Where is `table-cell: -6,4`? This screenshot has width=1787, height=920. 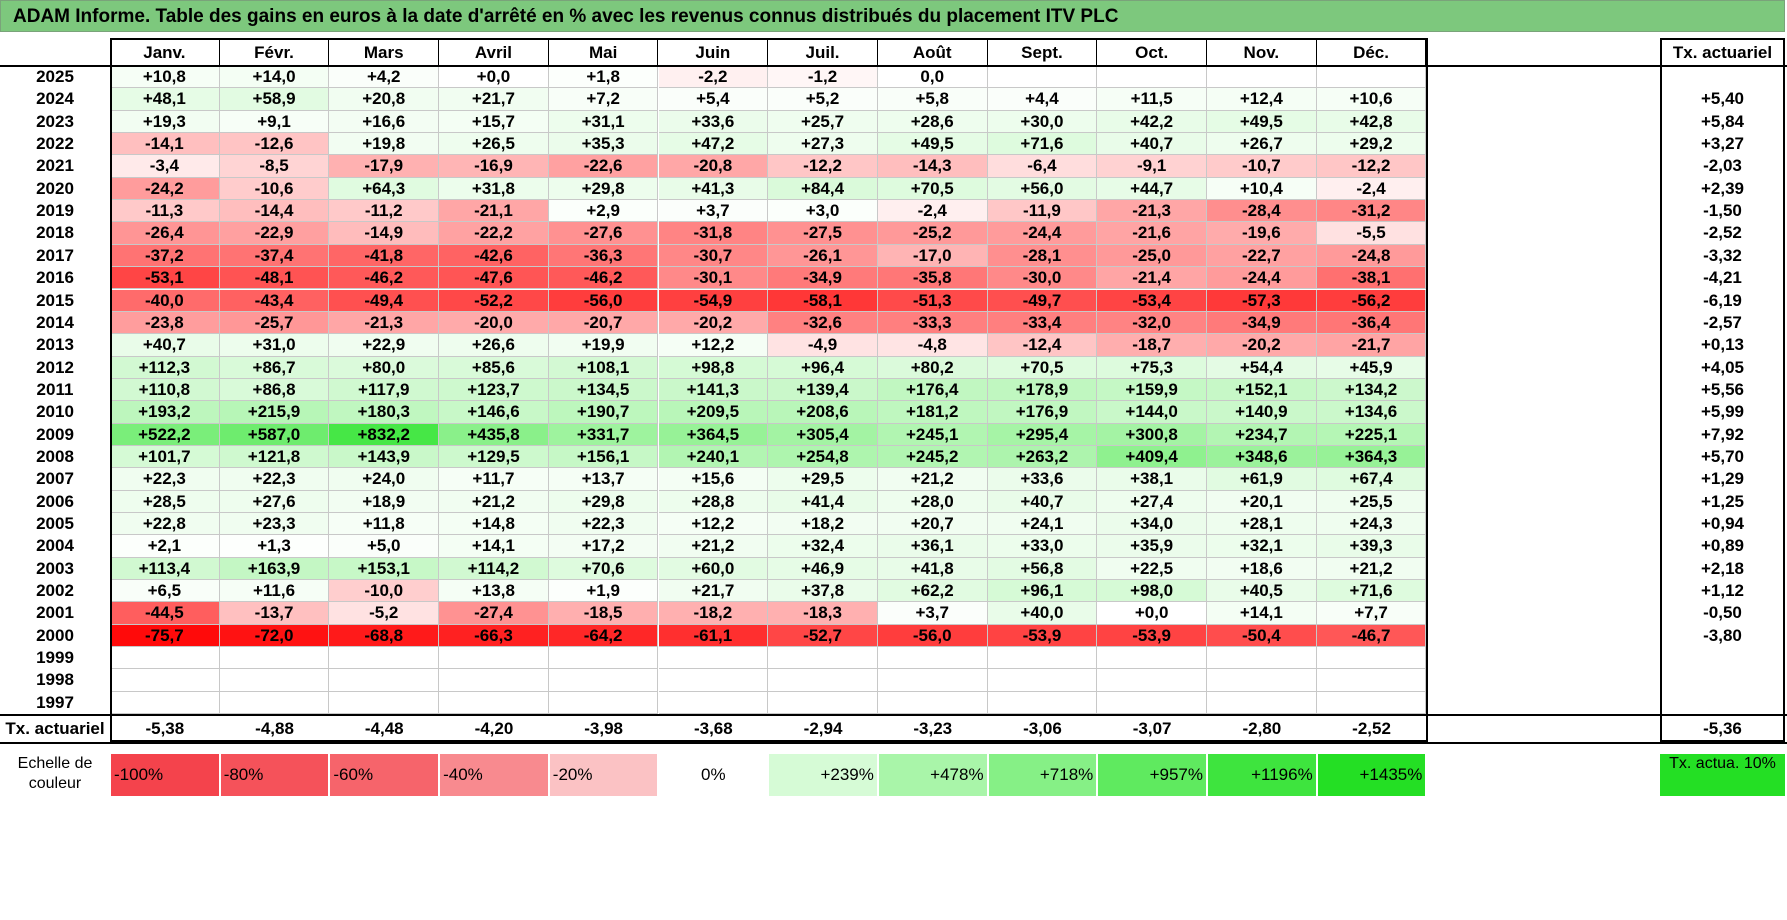
table-cell: -6,4 is located at coordinates (1042, 166).